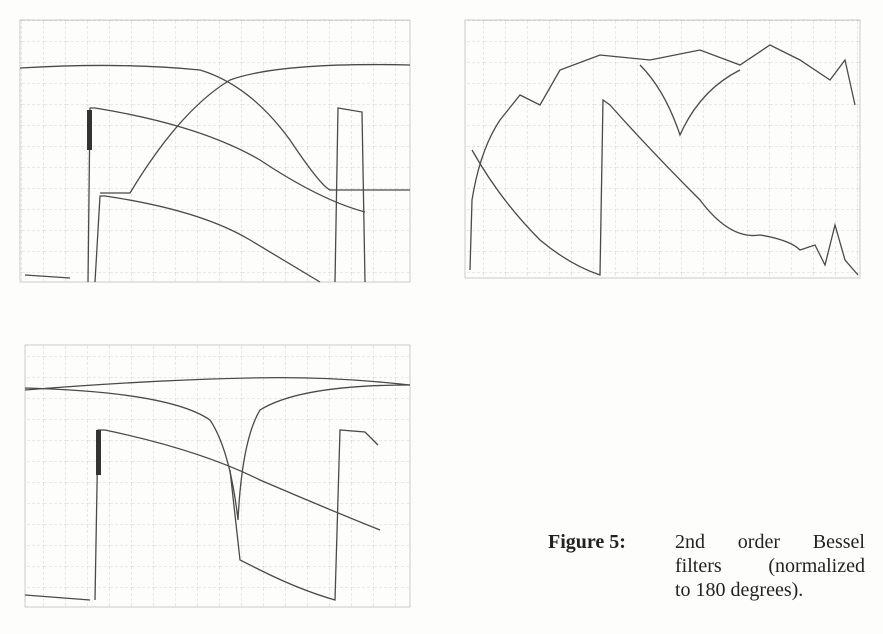 The width and height of the screenshot is (883, 634). What do you see at coordinates (739, 590) in the screenshot?
I see `caption-line: to 180 degrees).` at bounding box center [739, 590].